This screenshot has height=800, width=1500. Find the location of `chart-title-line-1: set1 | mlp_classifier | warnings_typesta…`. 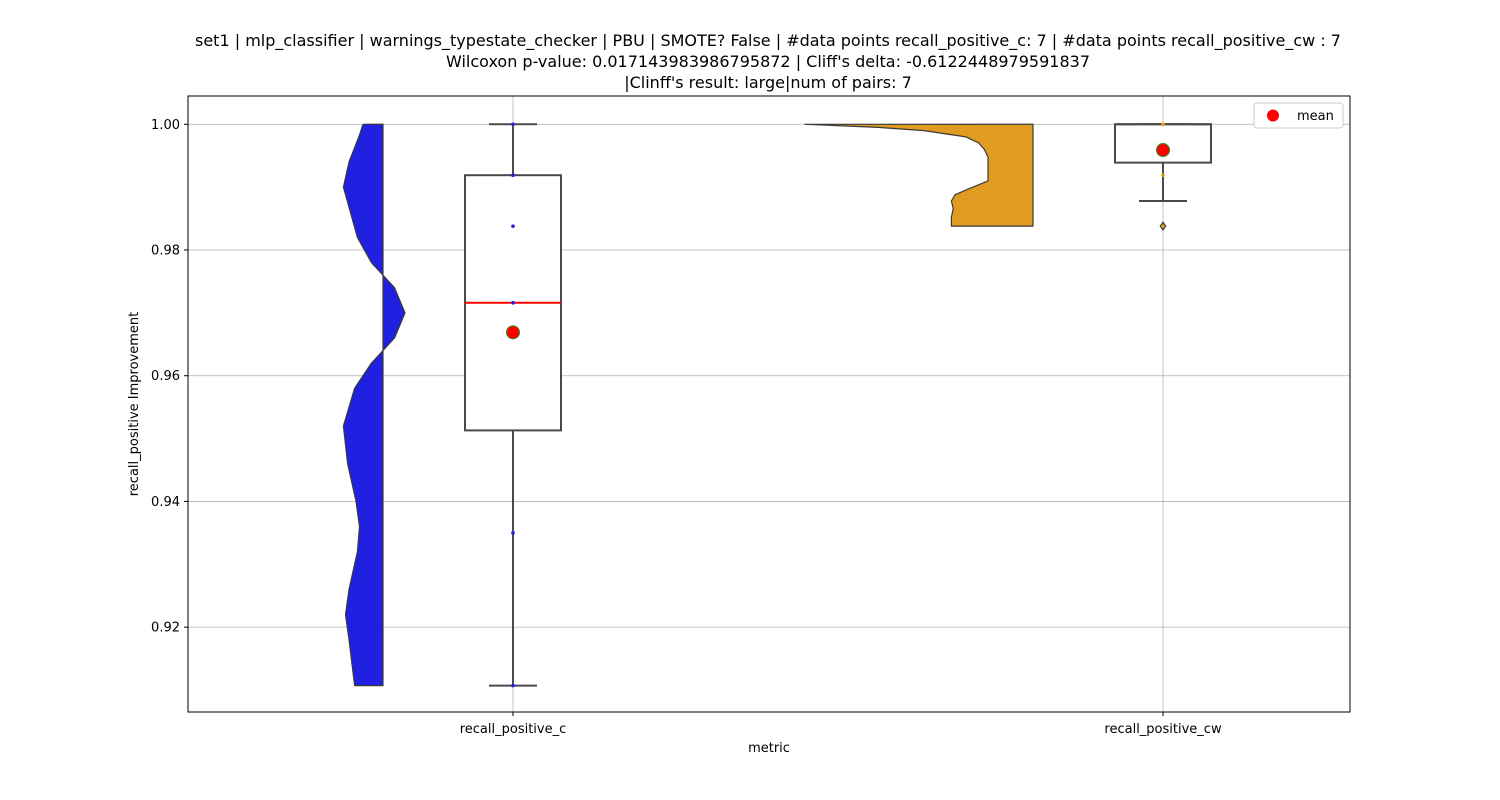

chart-title-line-1: set1 | mlp_classifier | warnings_typesta… is located at coordinates (768, 40).